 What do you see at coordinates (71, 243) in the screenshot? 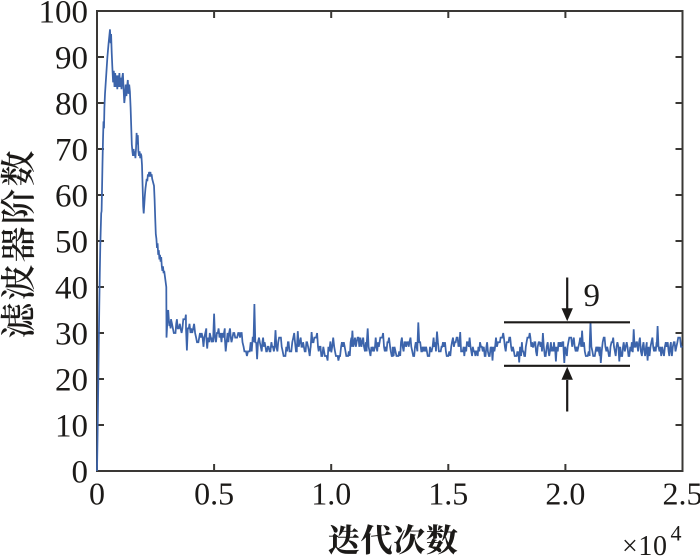
I see `svg-text: 50` at bounding box center [71, 243].